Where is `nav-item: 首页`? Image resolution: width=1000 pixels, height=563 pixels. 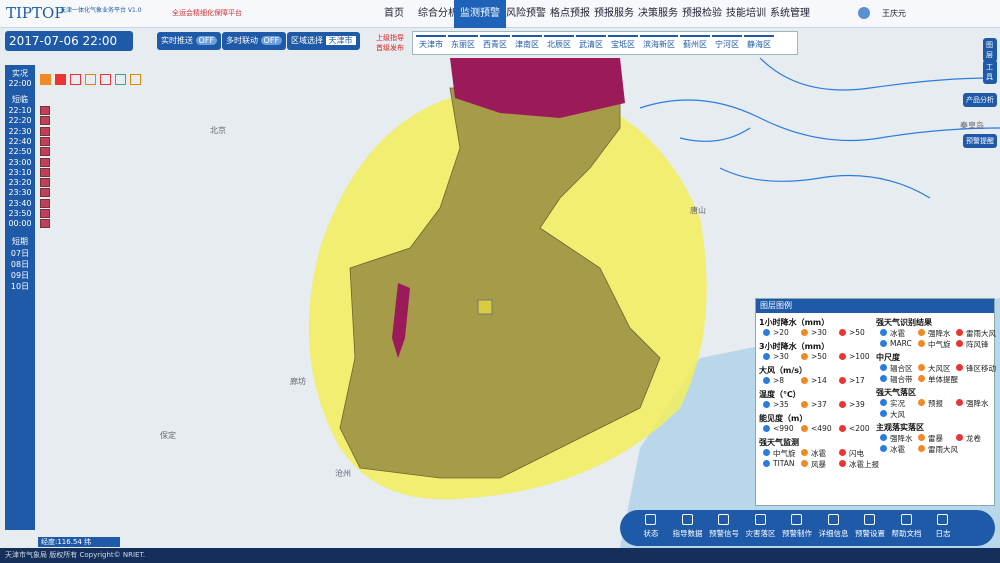
nav-item: 首页 is located at coordinates (394, 13).